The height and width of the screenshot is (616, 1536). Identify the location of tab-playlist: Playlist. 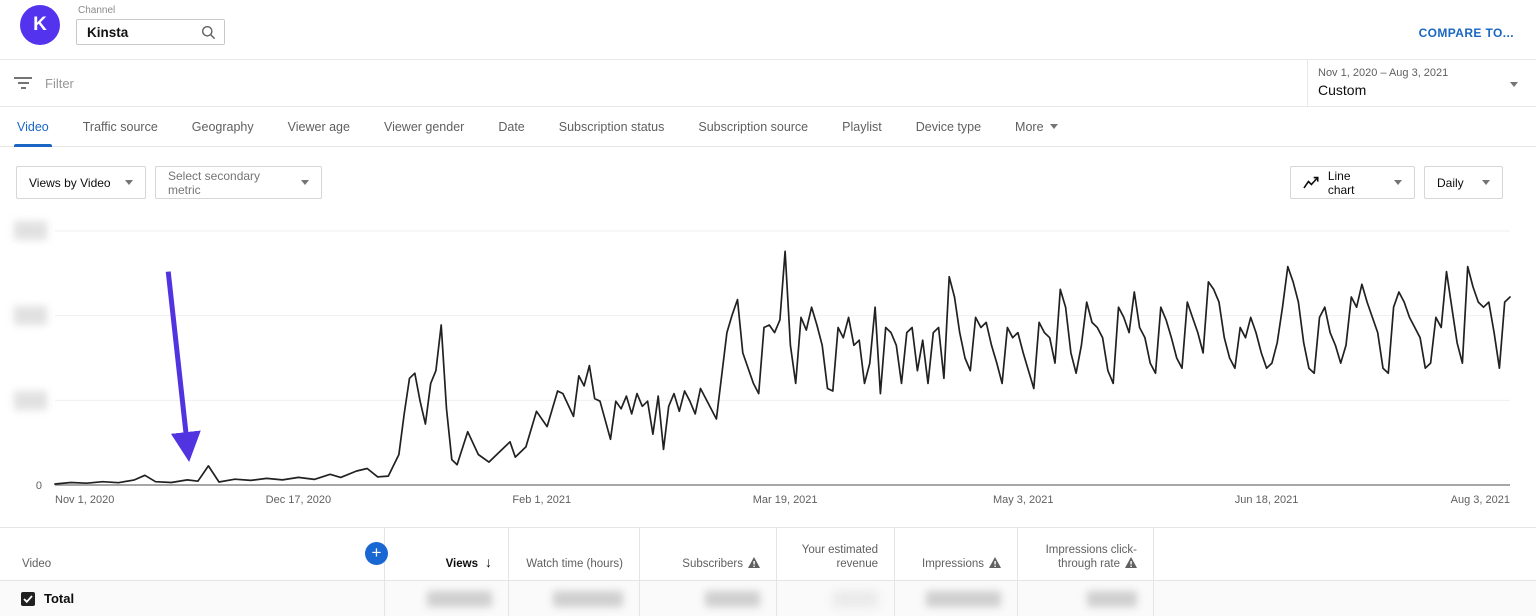
(862, 127).